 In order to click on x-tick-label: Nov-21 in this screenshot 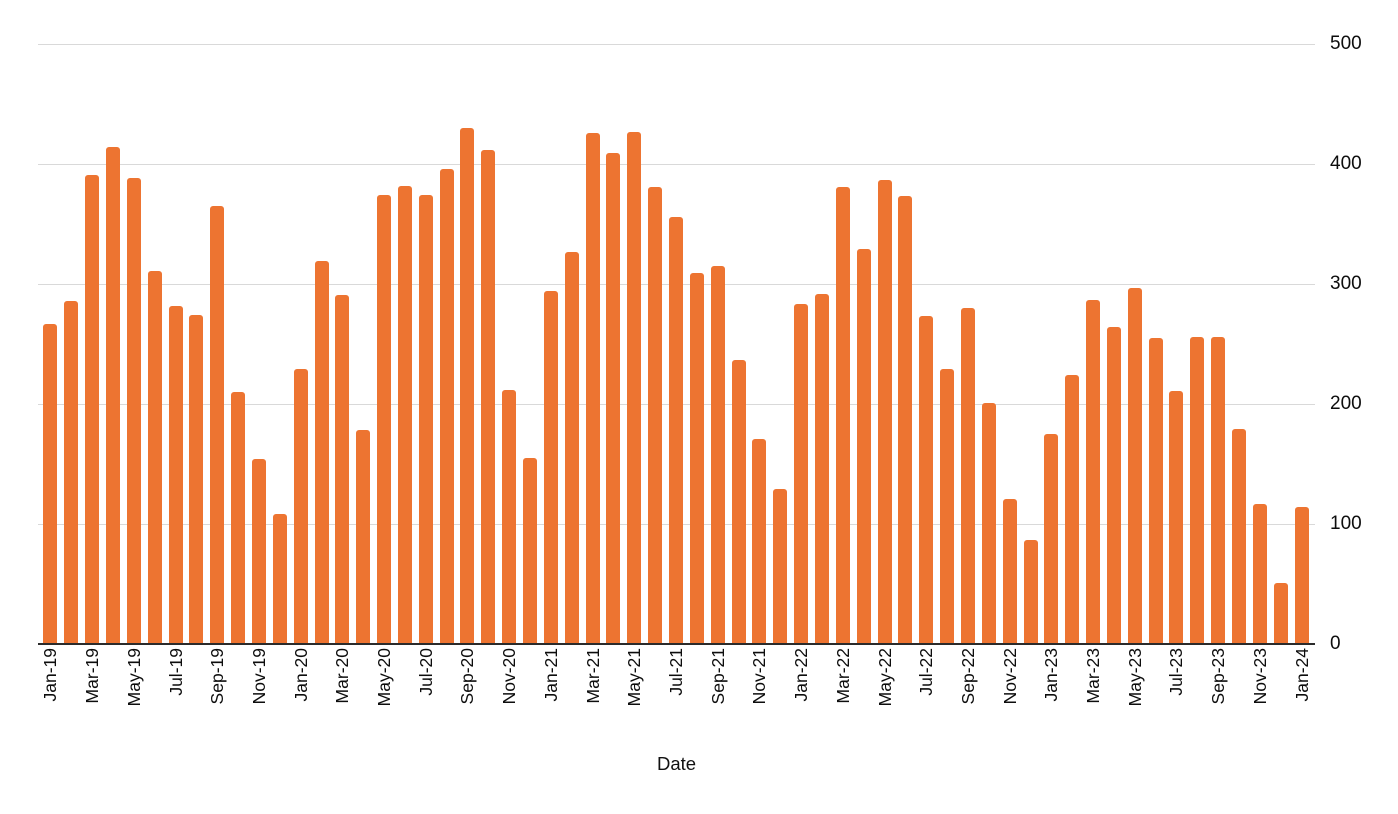, I will do `click(759, 676)`.